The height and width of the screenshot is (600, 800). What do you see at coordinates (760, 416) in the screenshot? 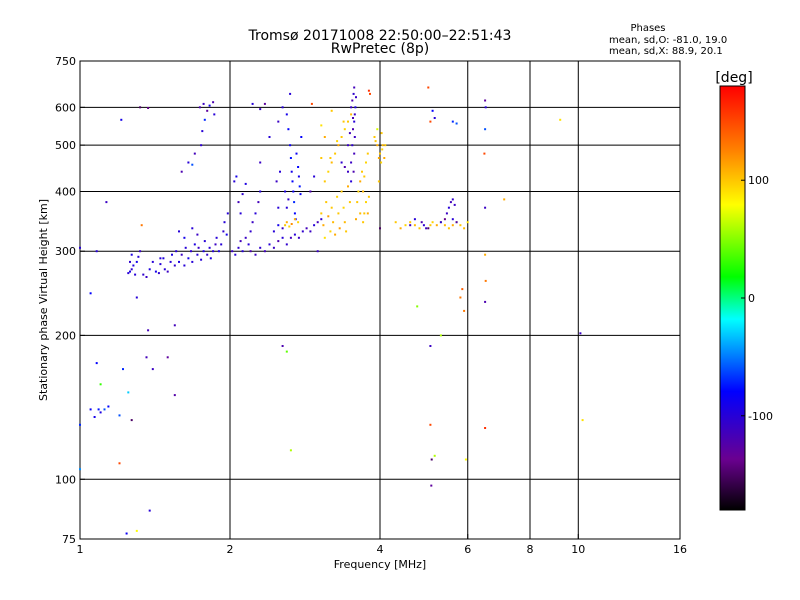
I see `colorbar-tick-label: -100` at bounding box center [760, 416].